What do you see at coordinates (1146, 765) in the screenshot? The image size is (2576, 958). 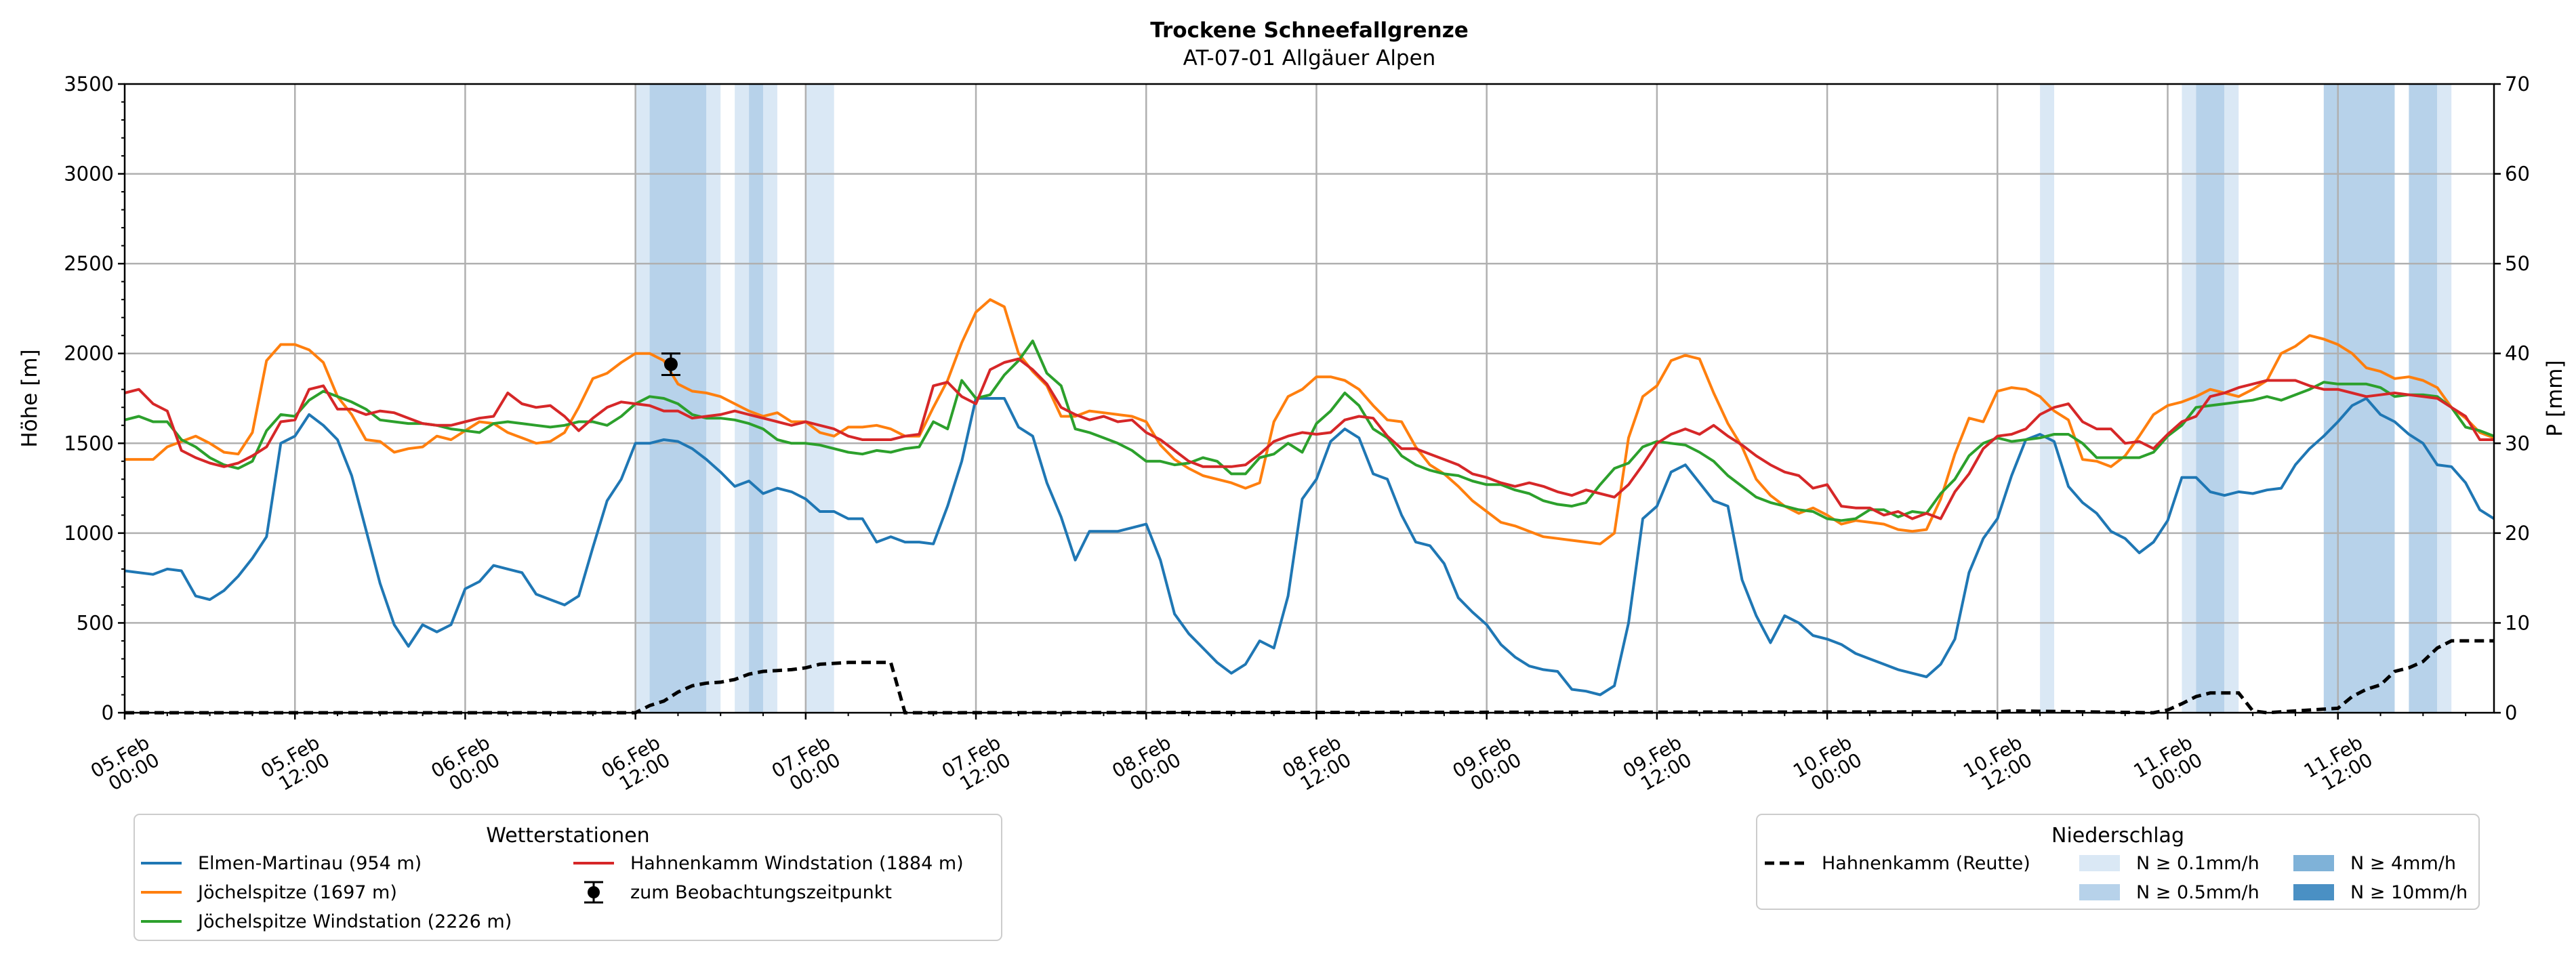 I see `x-tick-label-6: 08.Feb00:00` at bounding box center [1146, 765].